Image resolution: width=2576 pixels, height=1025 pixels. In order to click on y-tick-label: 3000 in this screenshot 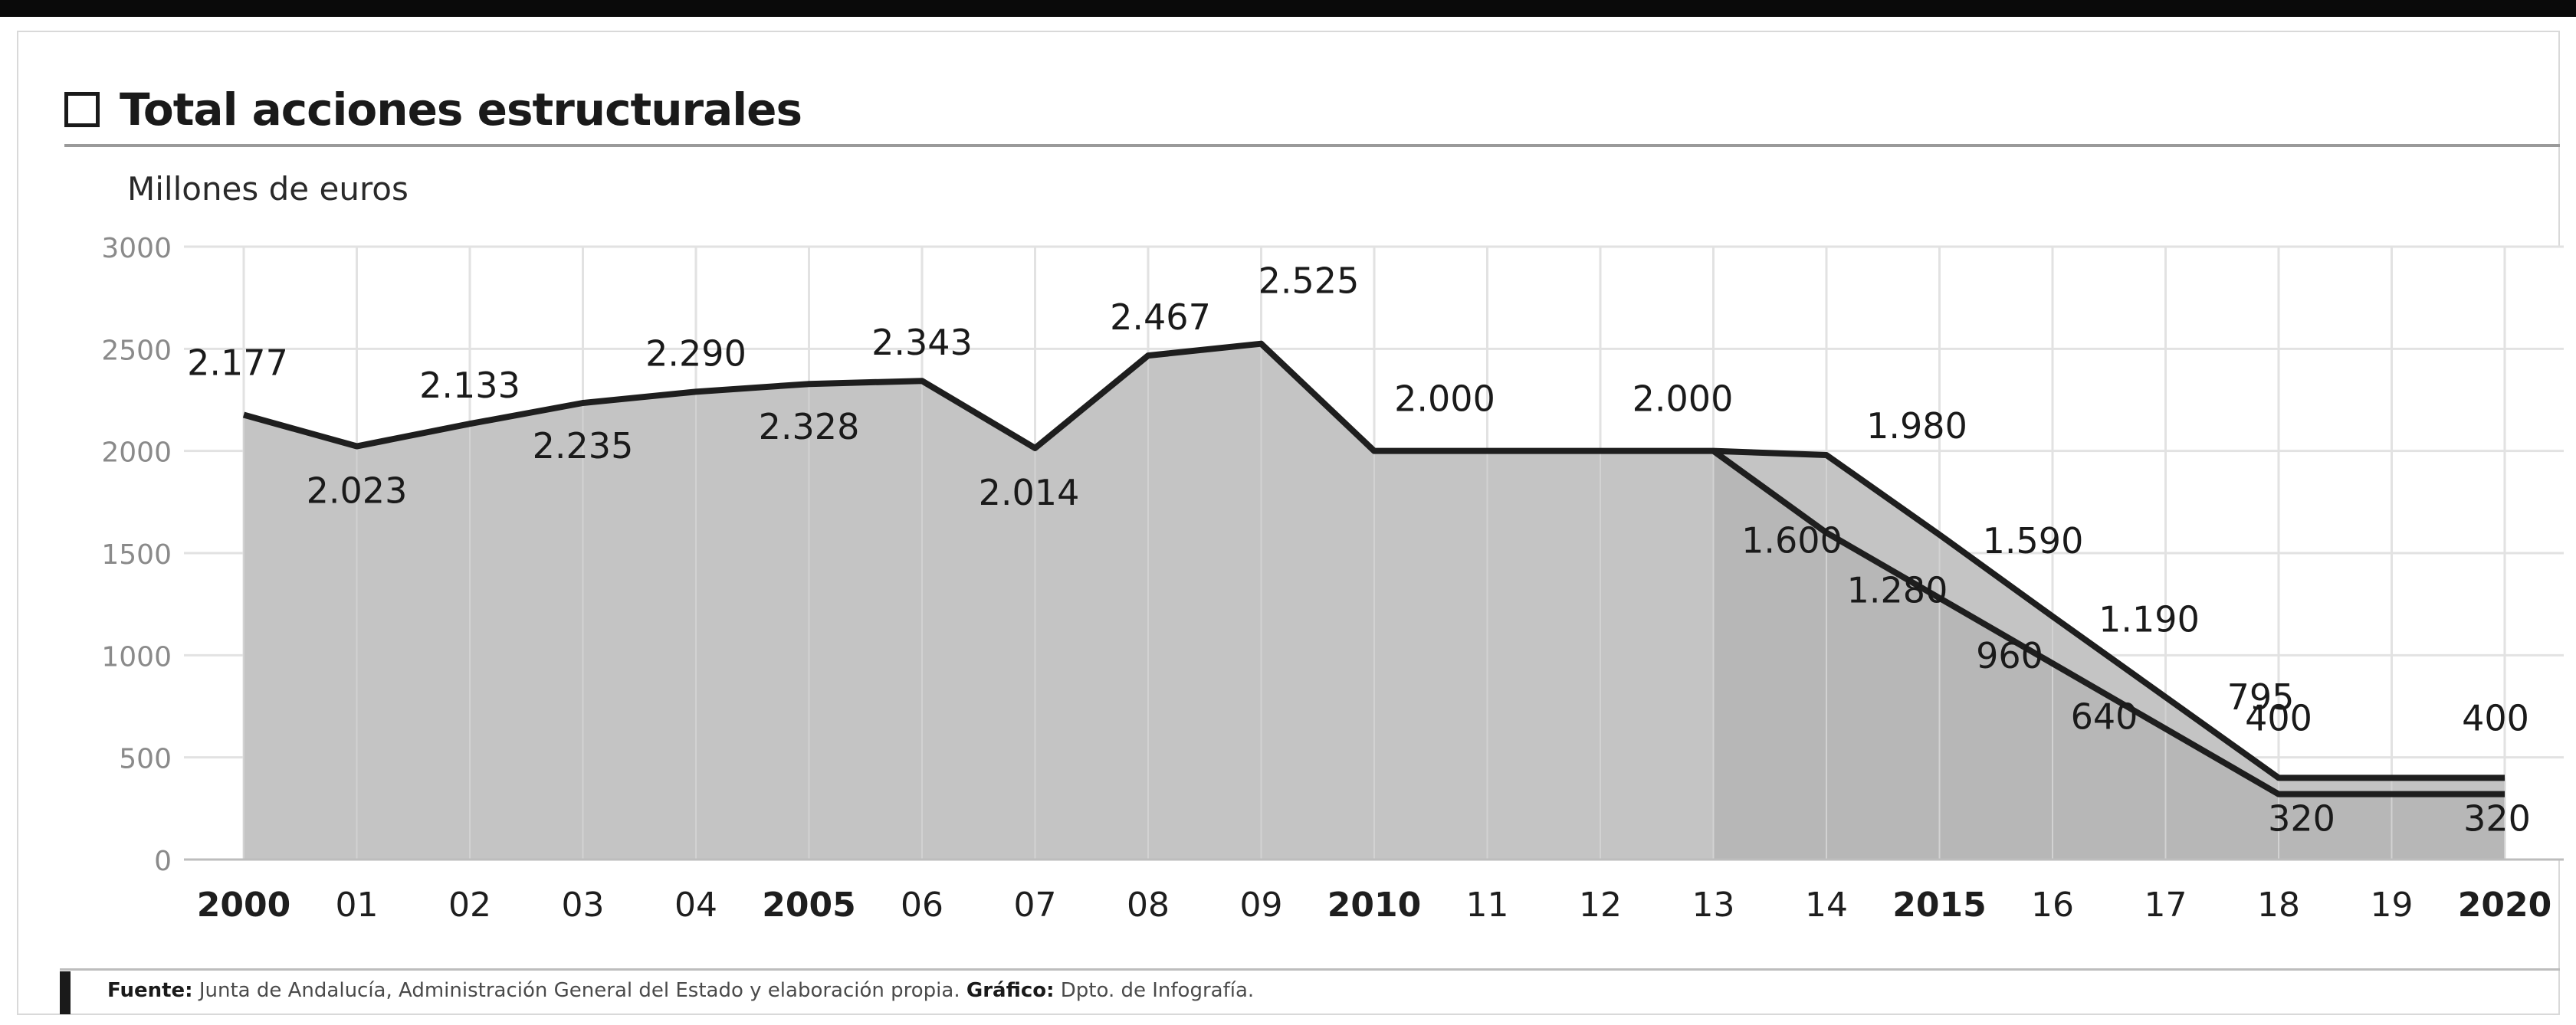, I will do `click(136, 248)`.